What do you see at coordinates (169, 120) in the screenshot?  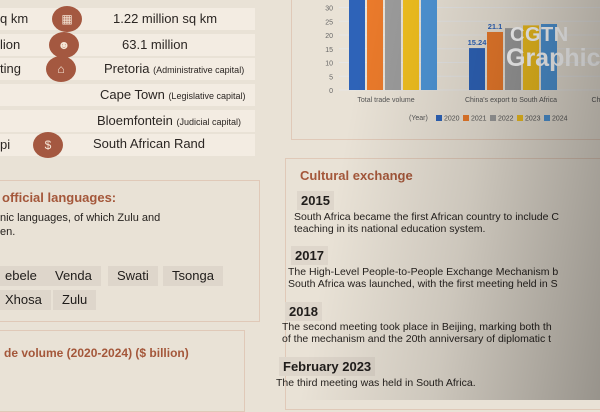 I see `fact-value: Bloemfontein (Judicial capital)` at bounding box center [169, 120].